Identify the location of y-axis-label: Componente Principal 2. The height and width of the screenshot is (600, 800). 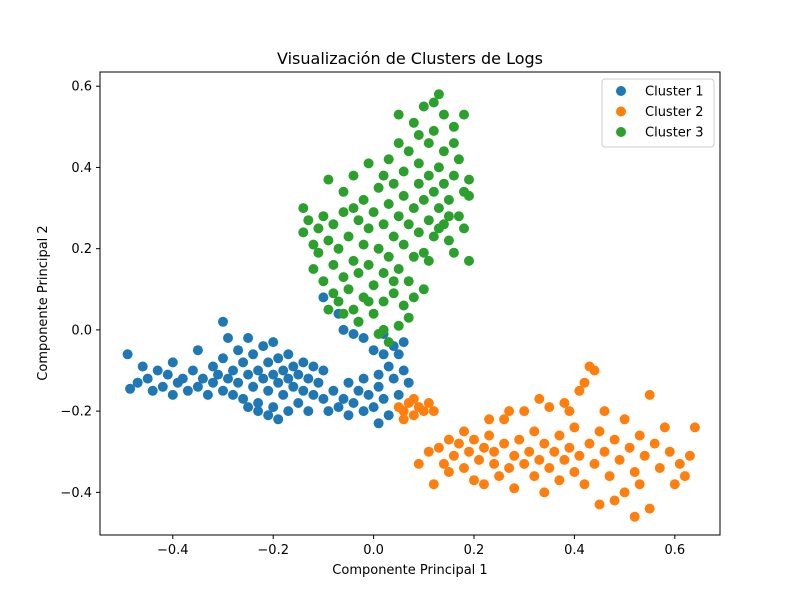
(43, 302).